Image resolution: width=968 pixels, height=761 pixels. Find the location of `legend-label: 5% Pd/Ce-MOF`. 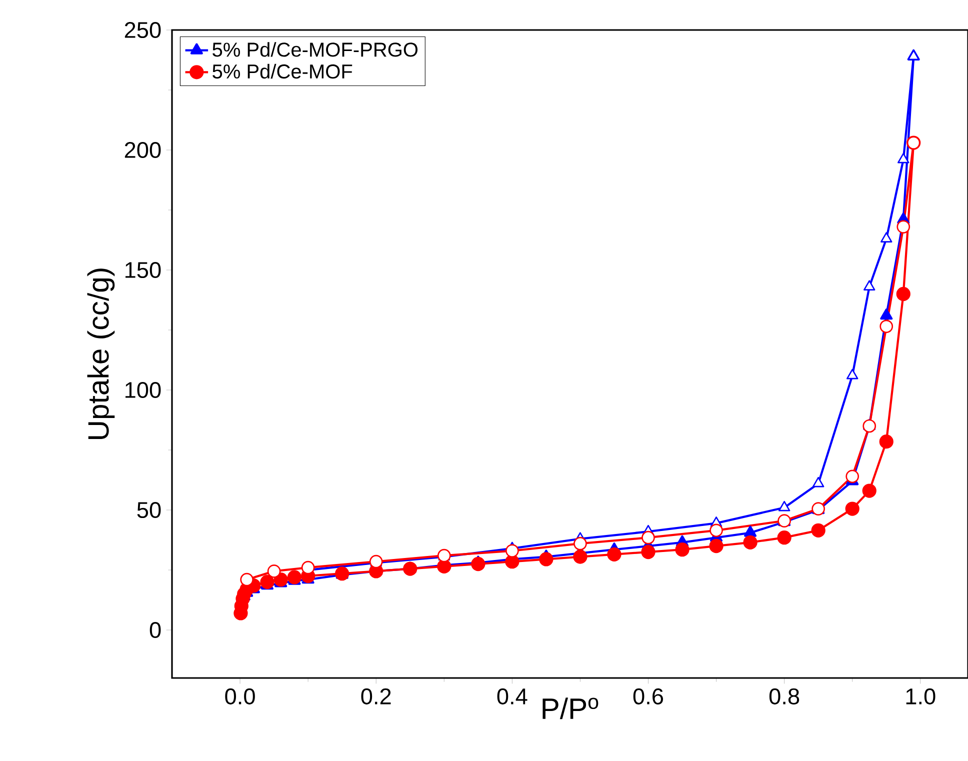

legend-label: 5% Pd/Ce-MOF is located at coordinates (282, 71).